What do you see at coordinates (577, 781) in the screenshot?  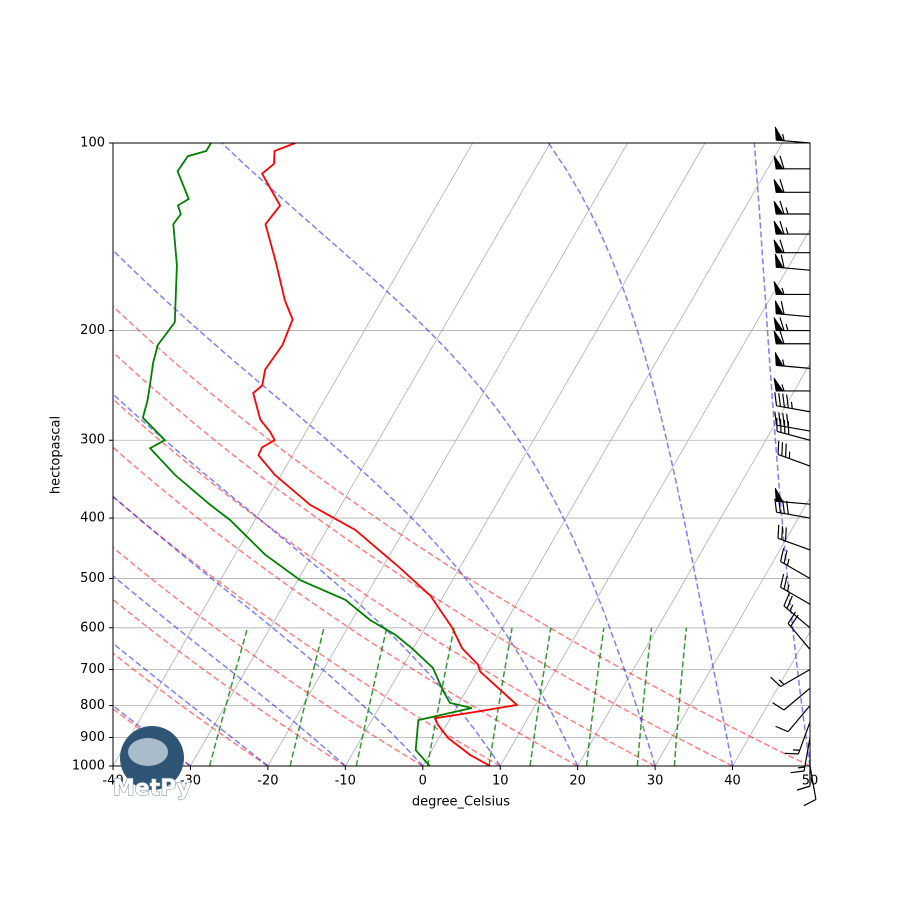 I see `x-tick-label: 20` at bounding box center [577, 781].